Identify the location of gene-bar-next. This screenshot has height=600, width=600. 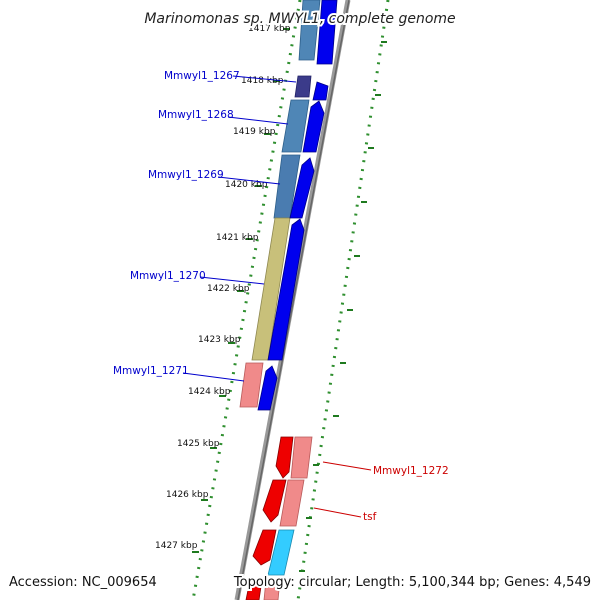
(281, 552).